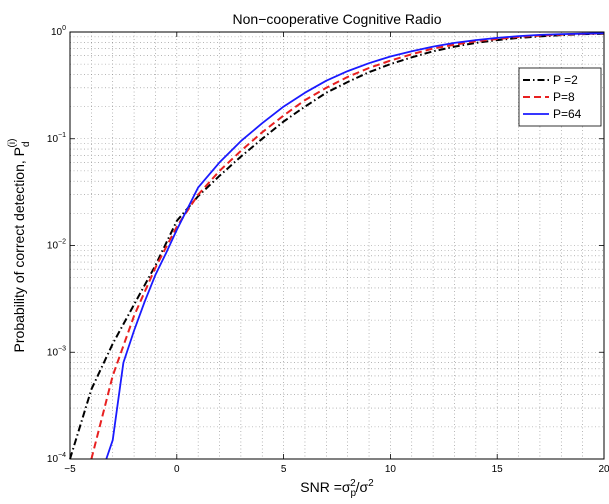 This screenshot has width=609, height=504. I want to click on y-tick-label: 10⁻⁴, so click(56, 458).